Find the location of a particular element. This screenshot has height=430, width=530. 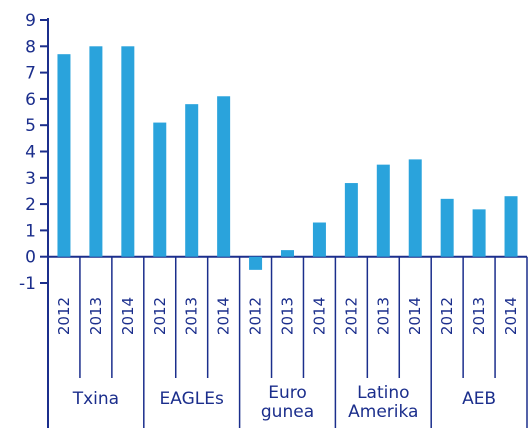

y-tick-label: 7 is located at coordinates (30, 74).